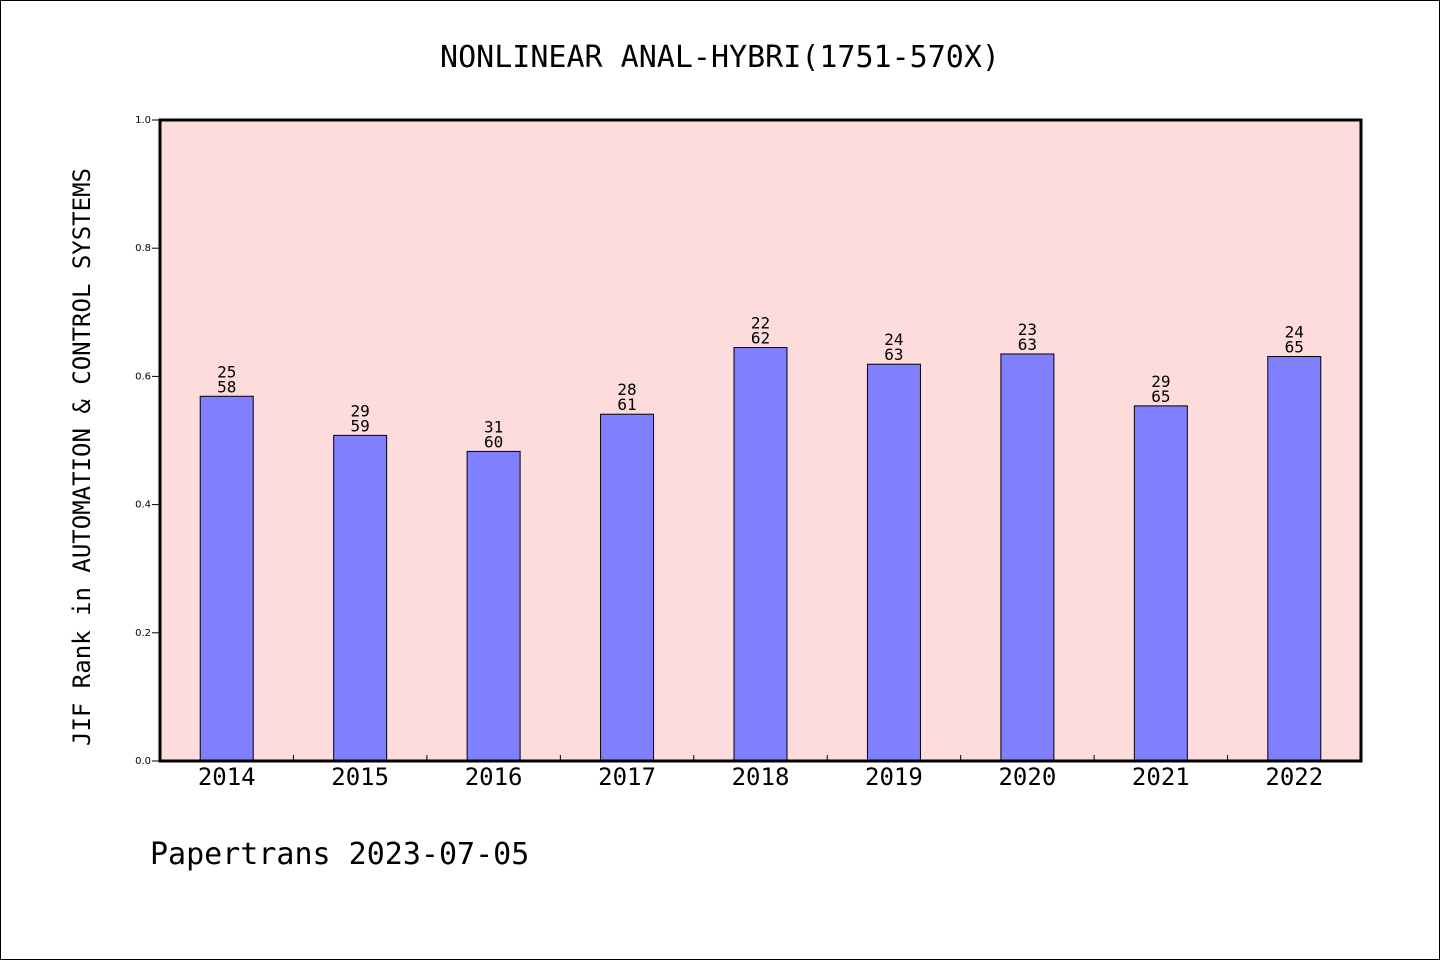 Image resolution: width=1440 pixels, height=960 pixels. Describe the element at coordinates (1027, 329) in the screenshot. I see `bar-label-rank: 23` at that location.